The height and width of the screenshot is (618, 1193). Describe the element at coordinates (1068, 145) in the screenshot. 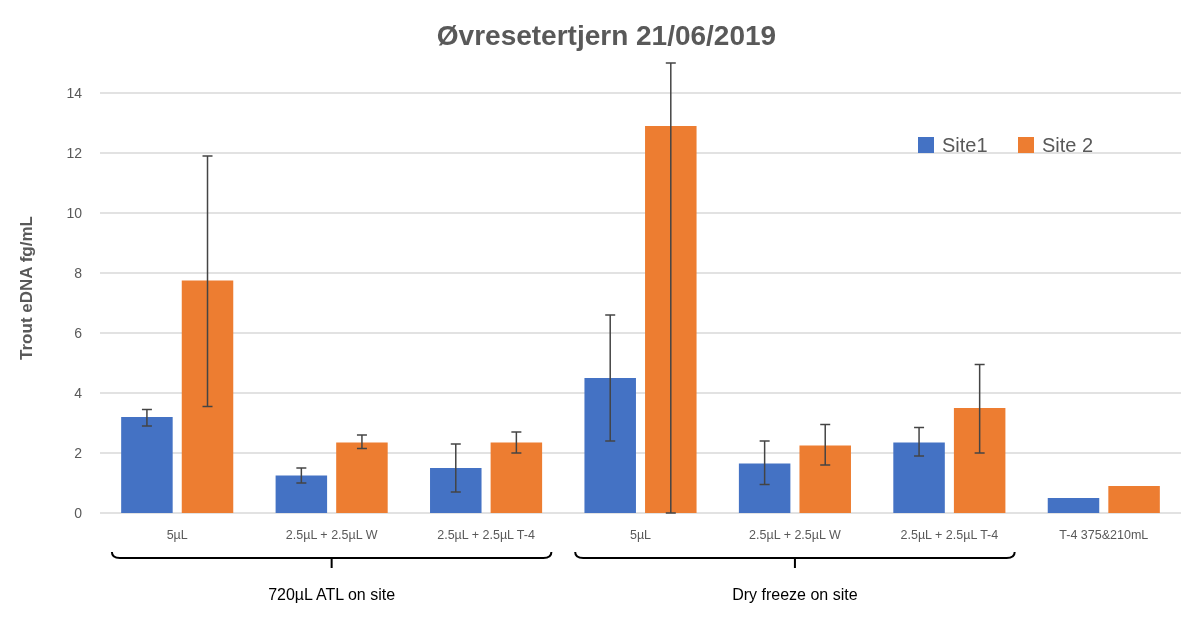

I see `legend-label: Site 2` at that location.